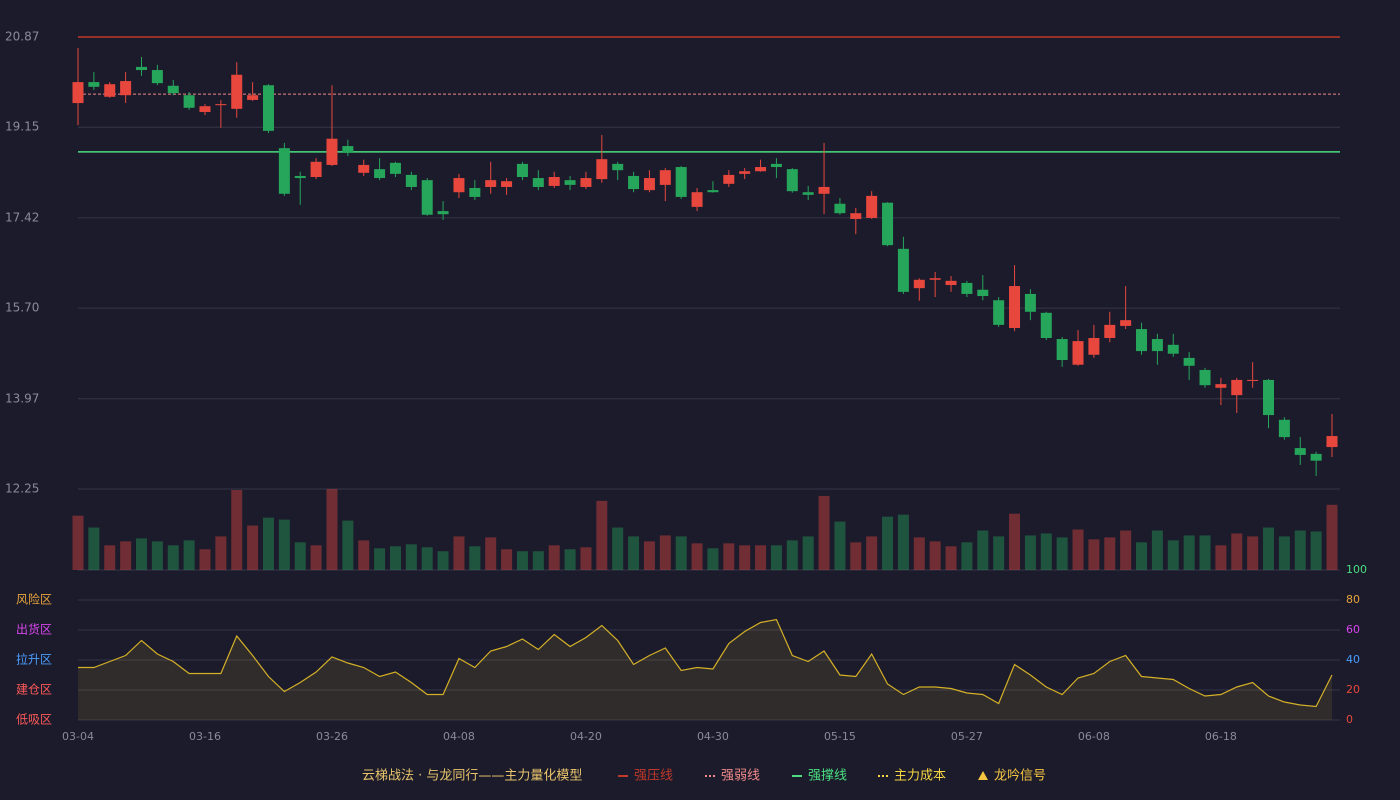 Image resolution: width=1400 pixels, height=800 pixels. What do you see at coordinates (1020, 776) in the screenshot?
I see `legend-label: 龙吟信号` at bounding box center [1020, 776].